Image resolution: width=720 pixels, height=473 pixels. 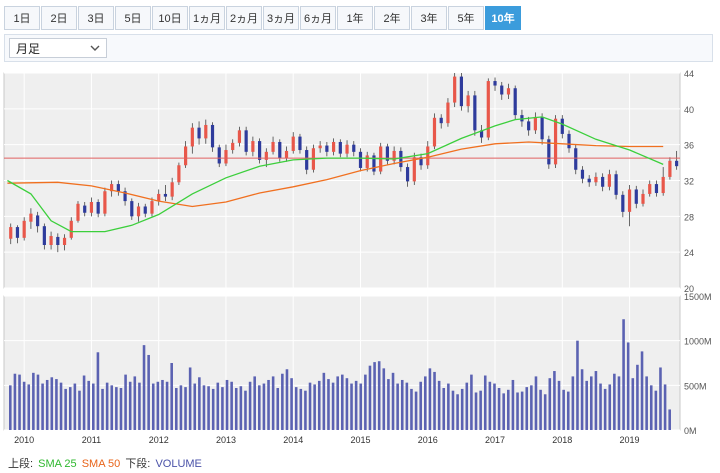 What do you see at coordinates (495, 440) in the screenshot?
I see `x-tick-label: 2017` at bounding box center [495, 440].